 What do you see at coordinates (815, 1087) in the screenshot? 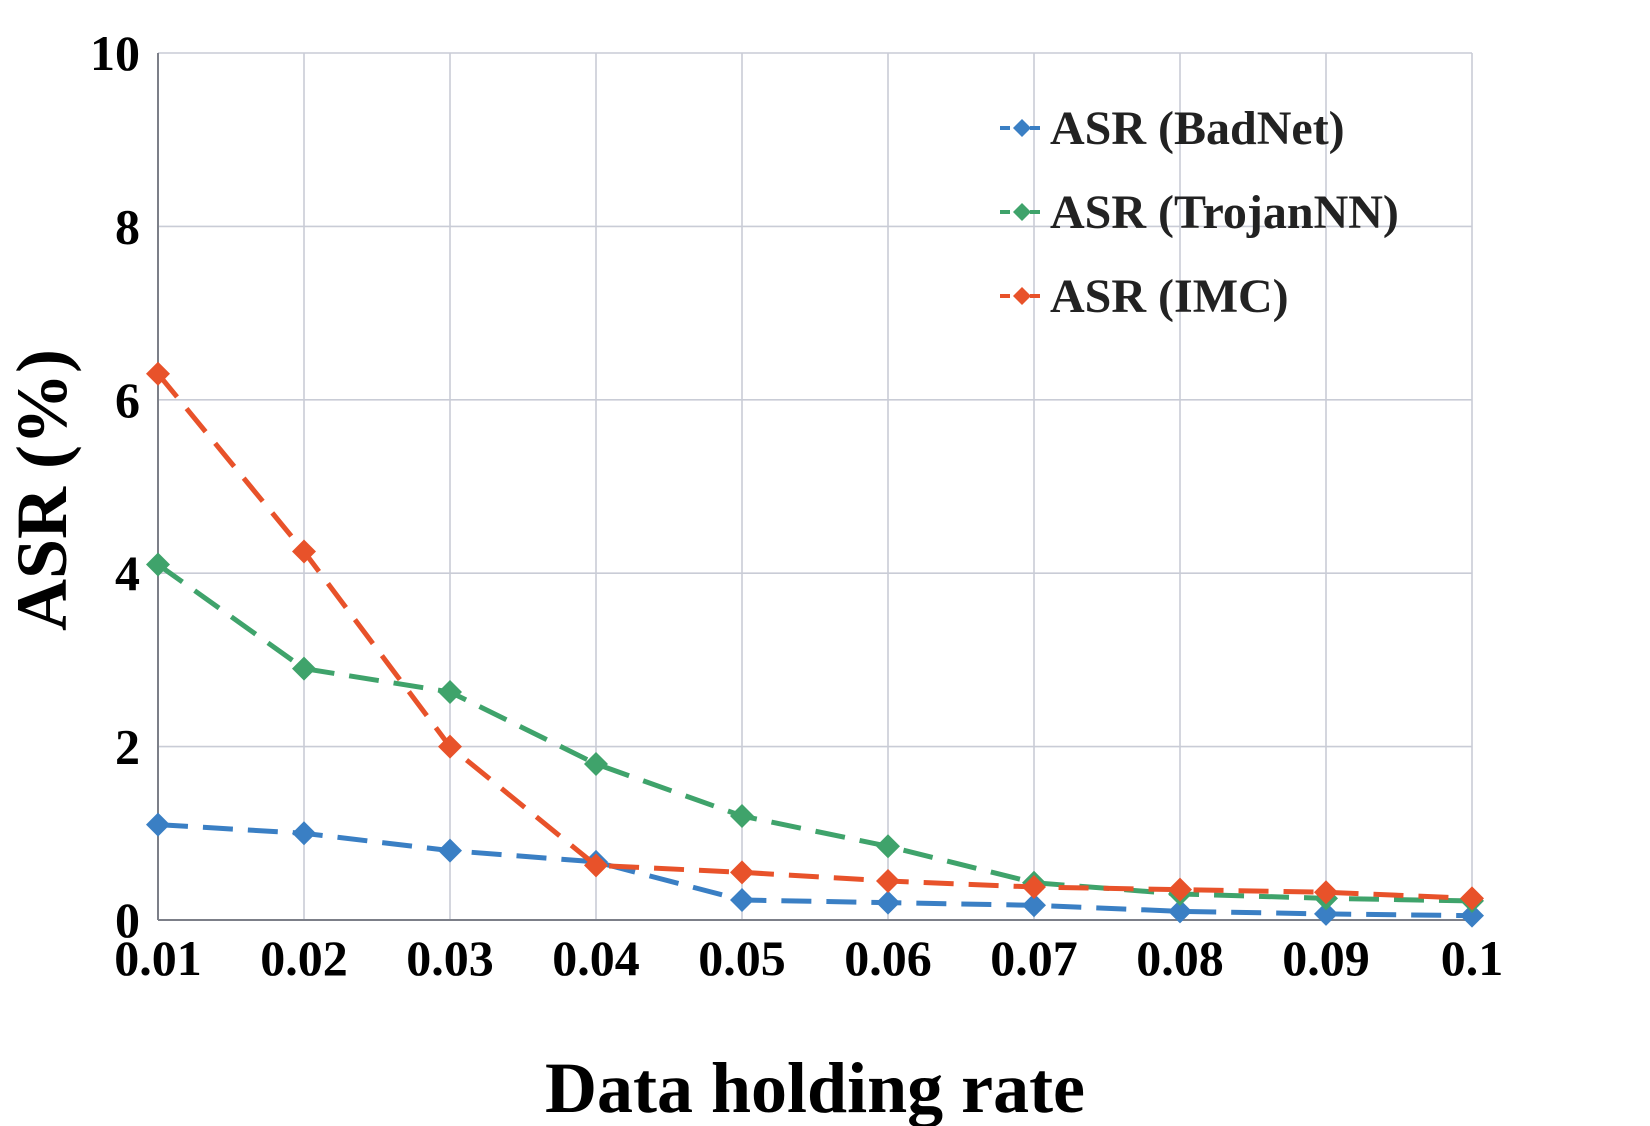
I see `x-axis-title: Data holding rate` at bounding box center [815, 1087].